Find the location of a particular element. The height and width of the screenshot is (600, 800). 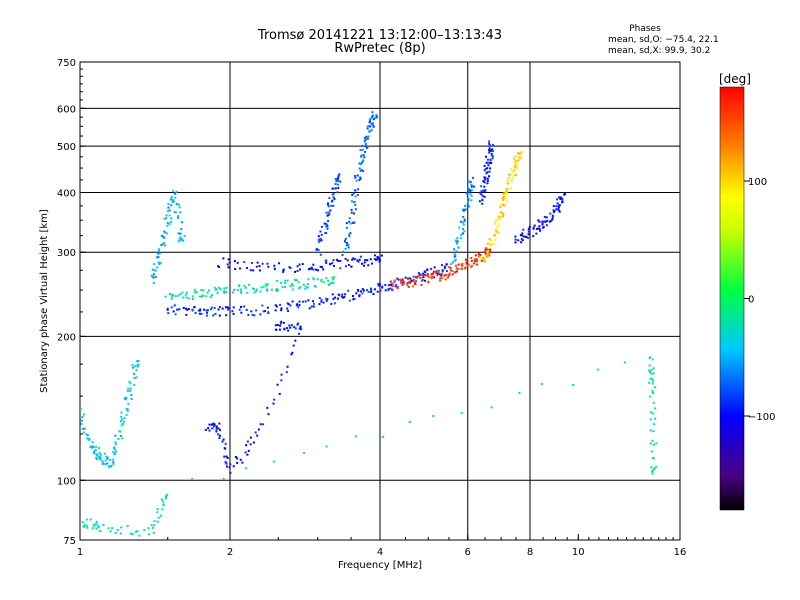

x-axis-label: Frequency [MHz] is located at coordinates (380, 565).